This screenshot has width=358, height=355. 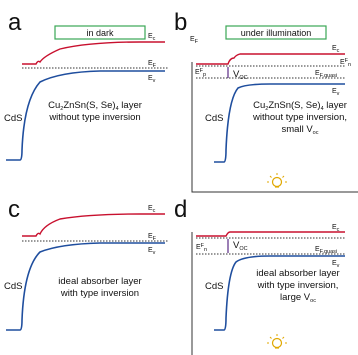 I want to click on side-fermi-label-b: EF, so click(x=194, y=40).